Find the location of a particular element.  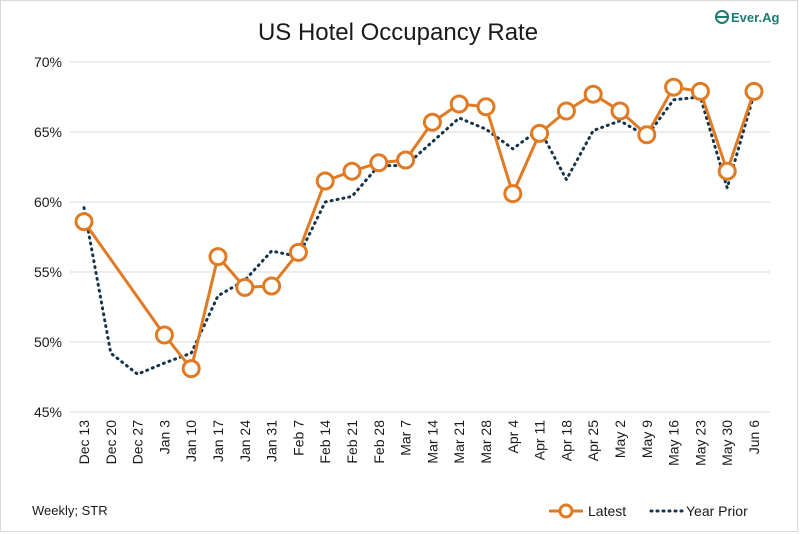

x-tick-label: Apr 4 is located at coordinates (513, 437).